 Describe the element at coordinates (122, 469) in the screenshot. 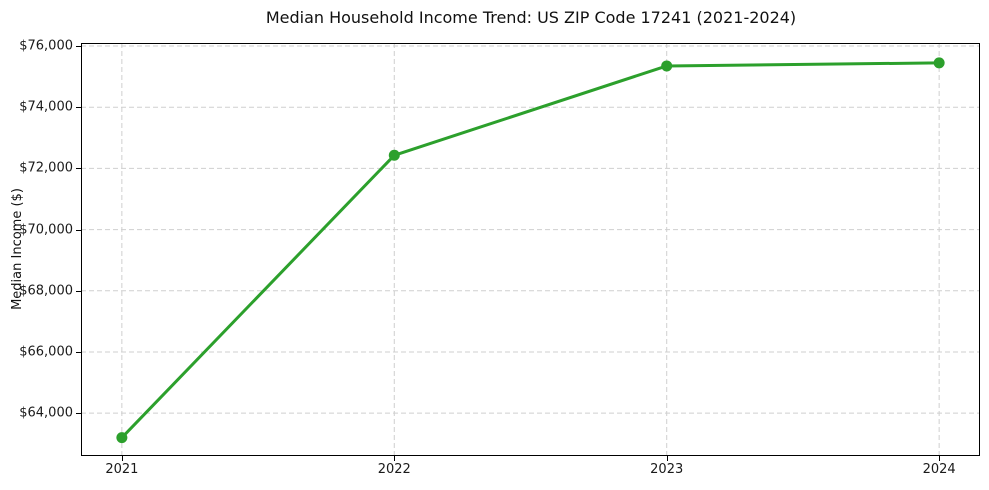

I see `x-tick-label: 2021` at that location.